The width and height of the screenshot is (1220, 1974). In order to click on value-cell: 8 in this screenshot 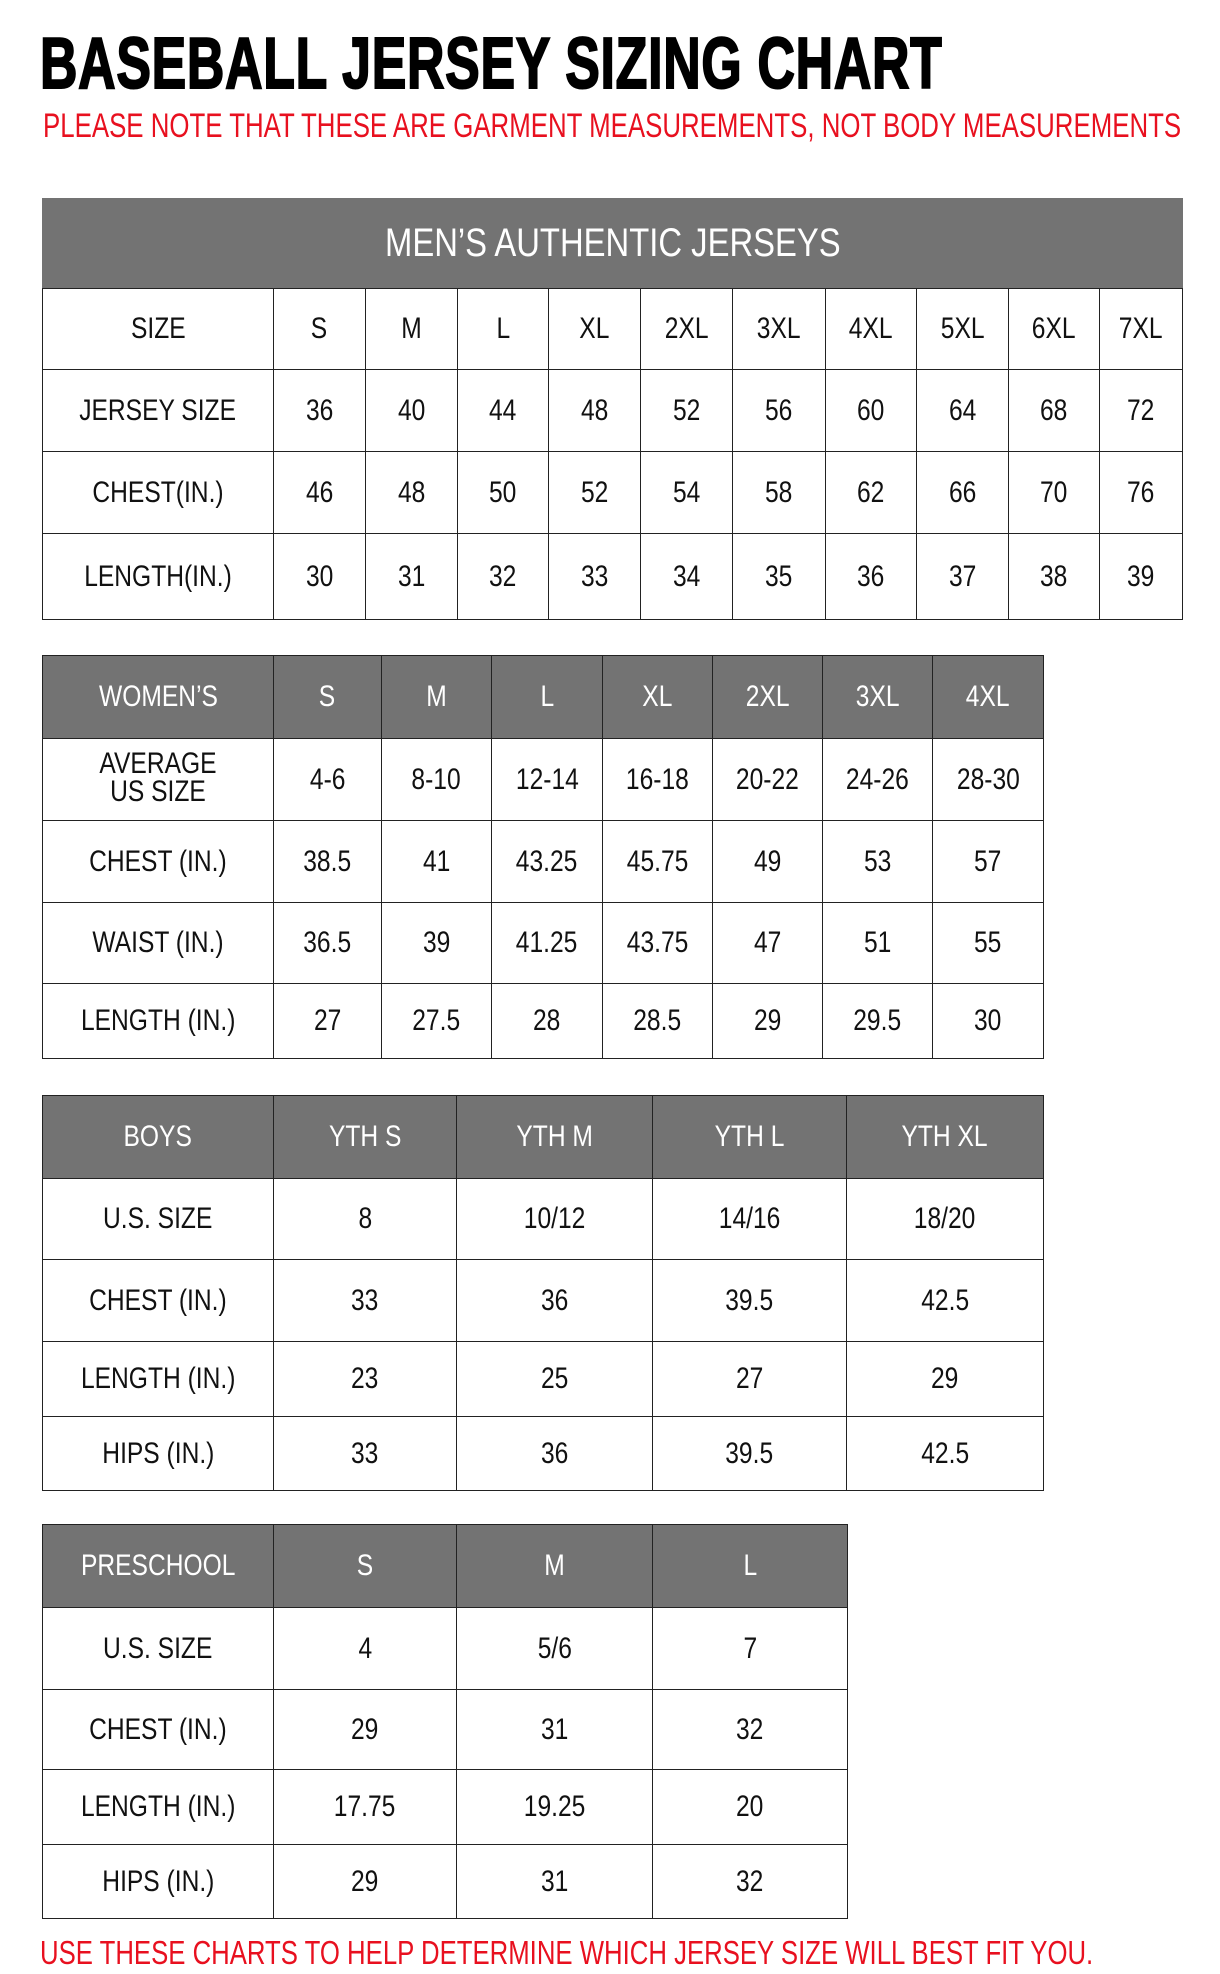, I will do `click(365, 1219)`.